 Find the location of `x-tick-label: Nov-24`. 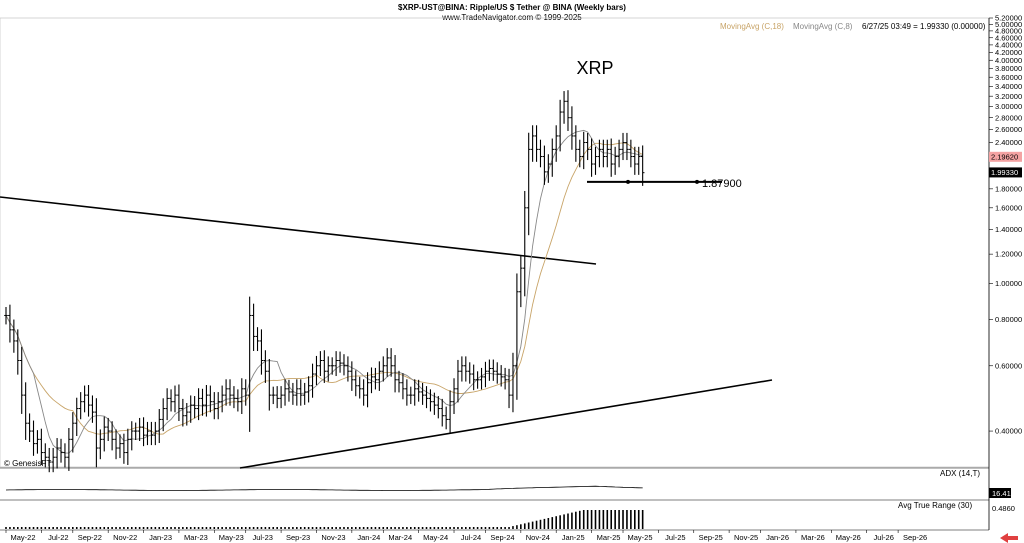

x-tick-label: Nov-24 is located at coordinates (538, 537).